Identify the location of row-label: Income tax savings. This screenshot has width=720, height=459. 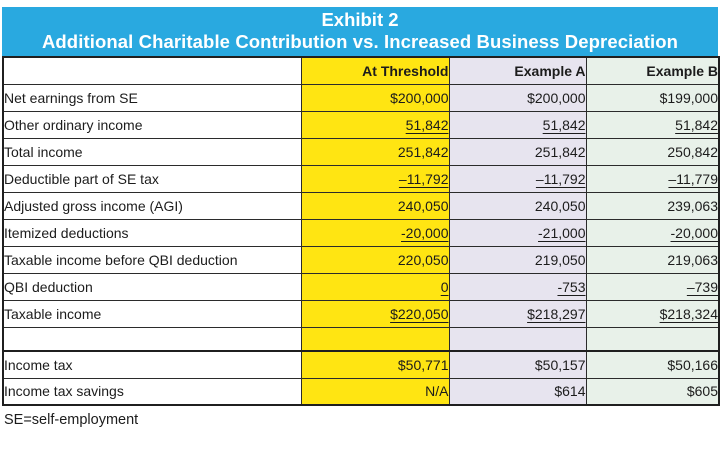
(152, 391).